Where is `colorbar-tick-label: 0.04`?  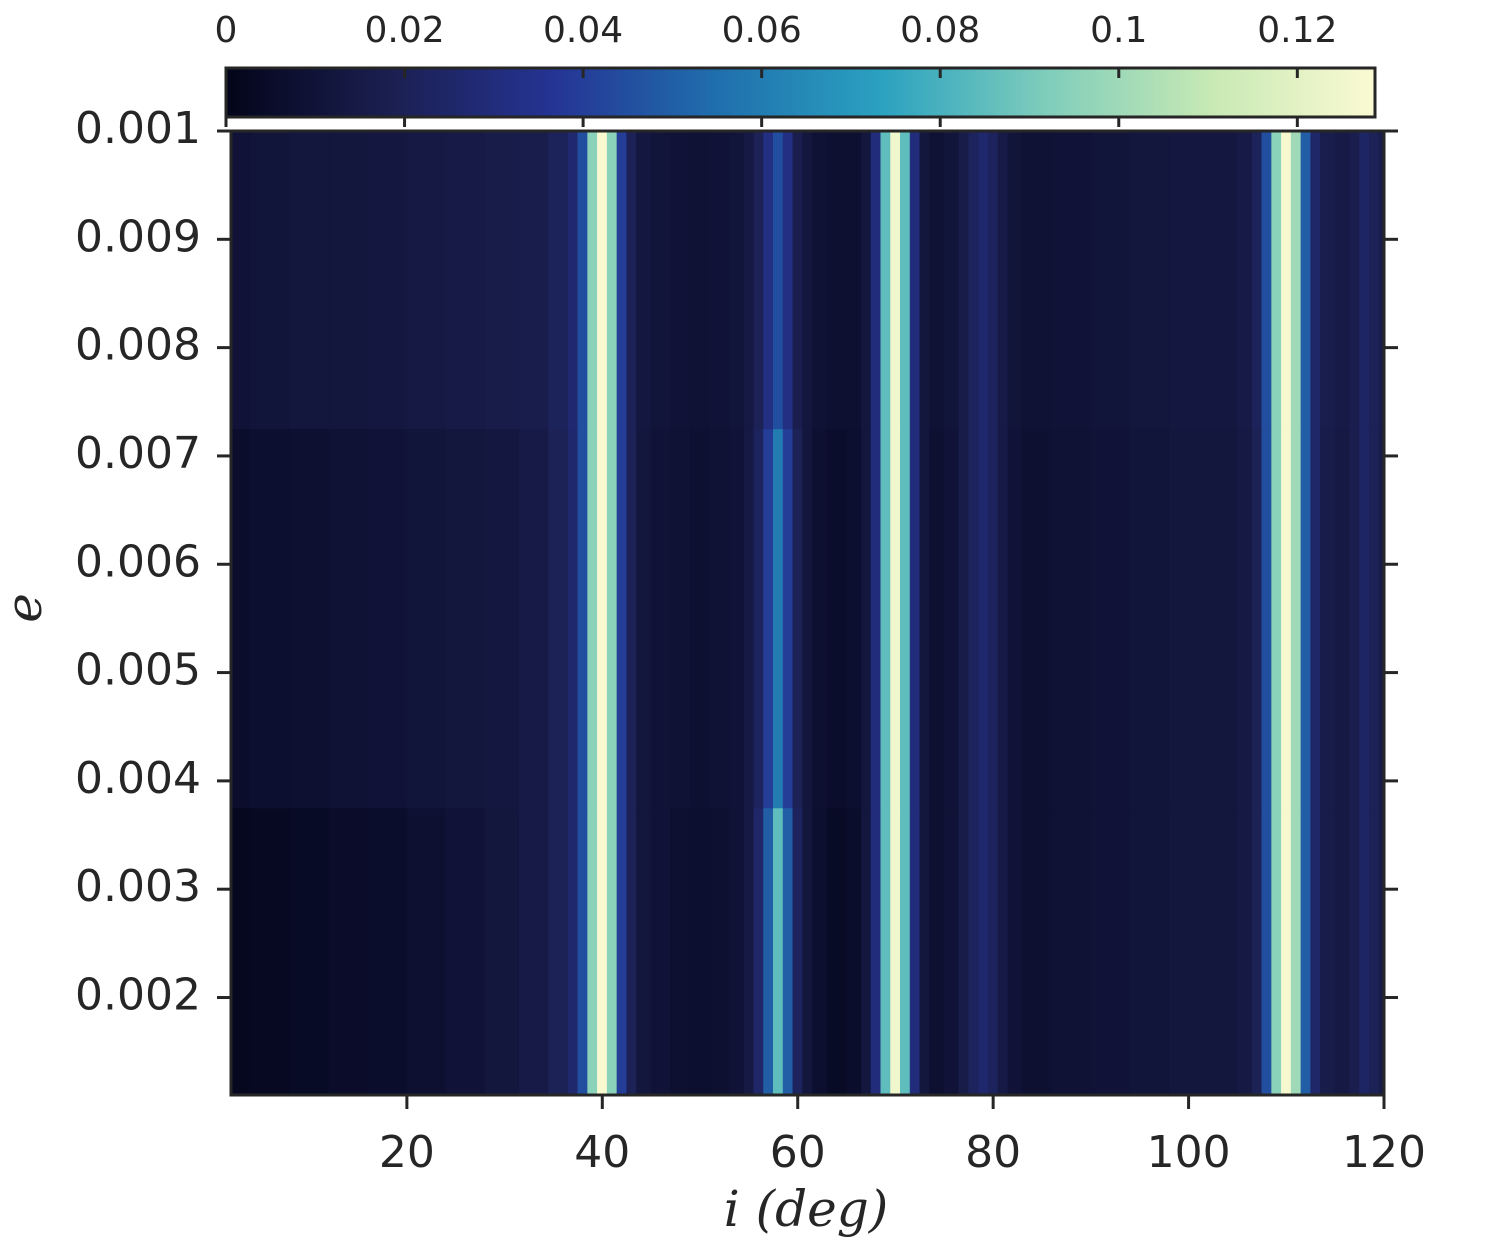 colorbar-tick-label: 0.04 is located at coordinates (583, 30).